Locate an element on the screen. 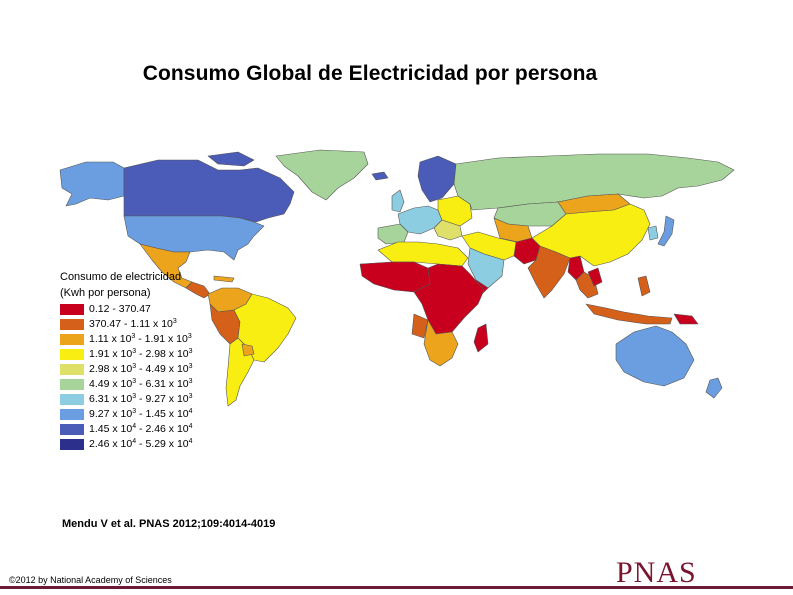  region-usa is located at coordinates (194, 238).